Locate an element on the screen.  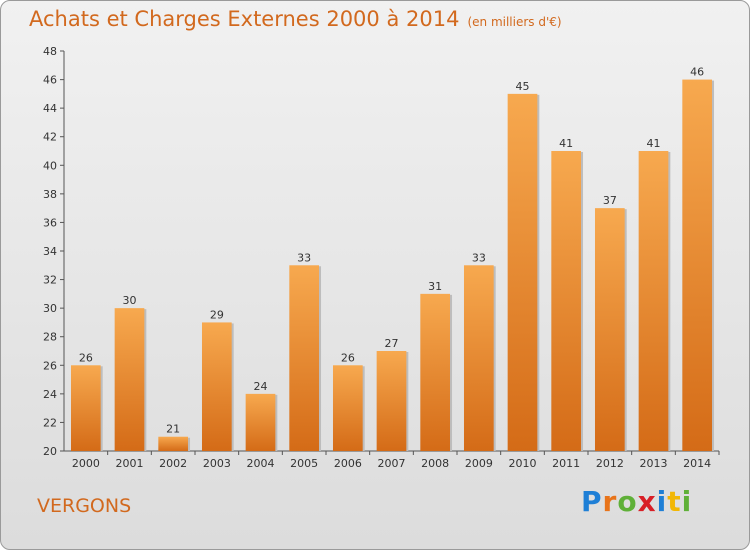
y-tick-label: 46 is located at coordinates (50, 80).